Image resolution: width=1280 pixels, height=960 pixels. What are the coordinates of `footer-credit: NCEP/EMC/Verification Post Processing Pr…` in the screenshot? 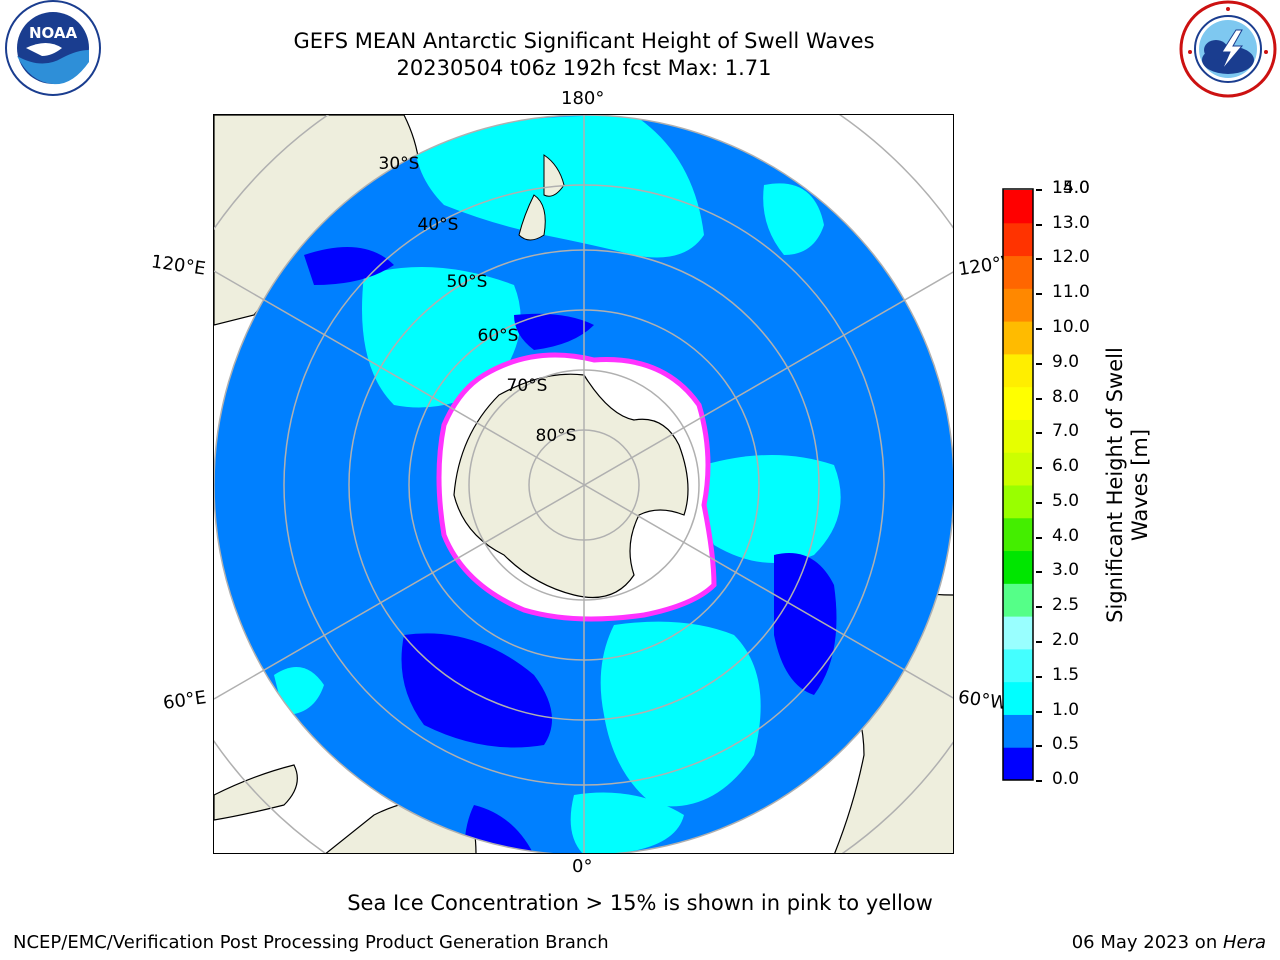 It's located at (311, 942).